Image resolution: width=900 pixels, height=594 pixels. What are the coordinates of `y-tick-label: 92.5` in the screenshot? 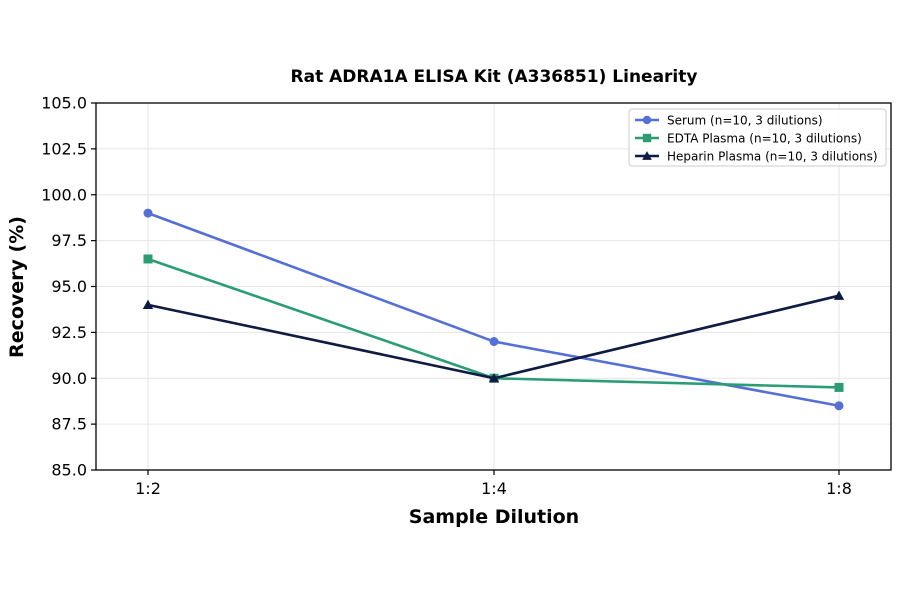 It's located at (69, 332).